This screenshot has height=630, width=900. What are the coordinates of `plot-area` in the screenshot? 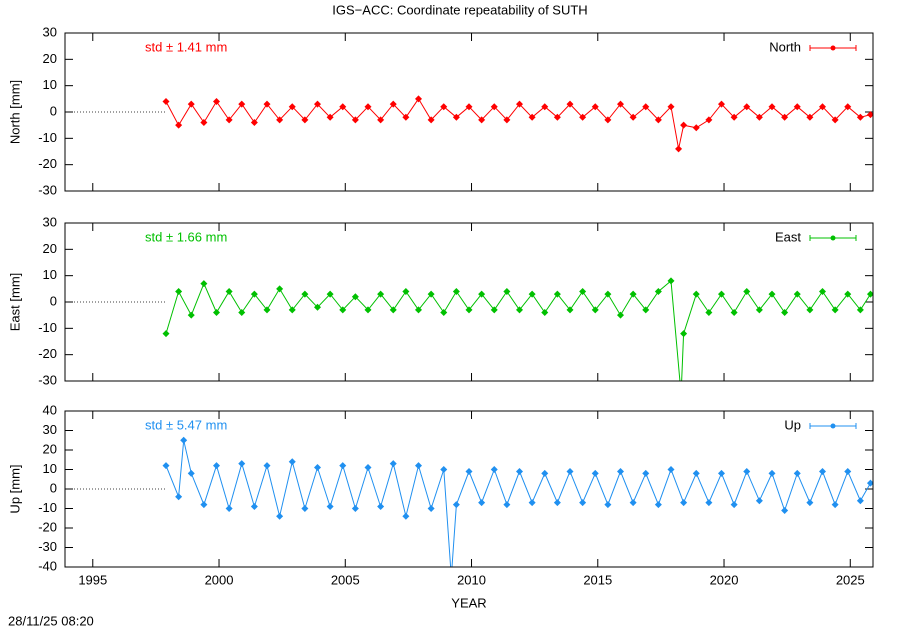 It's located at (469, 124).